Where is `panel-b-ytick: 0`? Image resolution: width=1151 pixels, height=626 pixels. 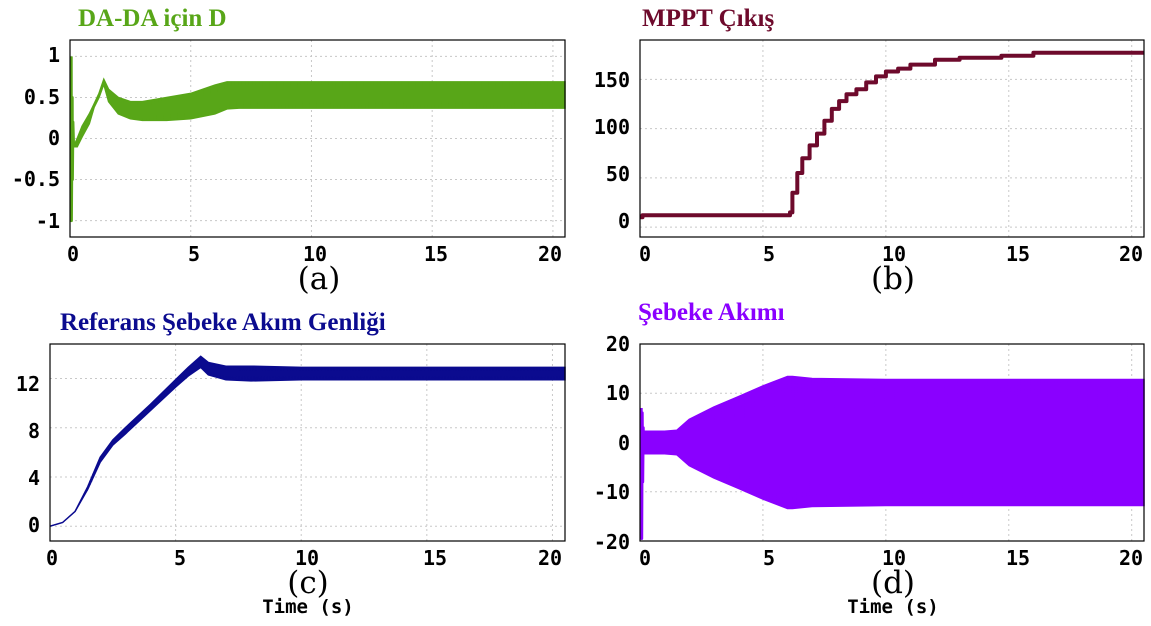
panel-b-ytick: 0 is located at coordinates (624, 221).